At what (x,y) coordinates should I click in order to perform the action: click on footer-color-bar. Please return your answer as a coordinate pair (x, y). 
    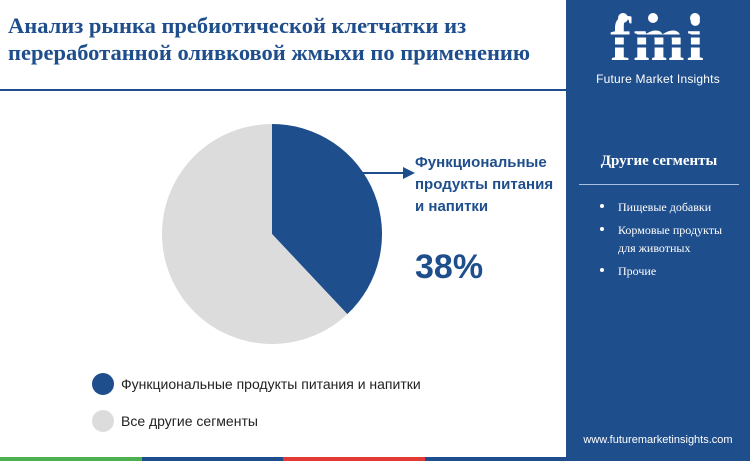
    Looking at the image, I should click on (283, 459).